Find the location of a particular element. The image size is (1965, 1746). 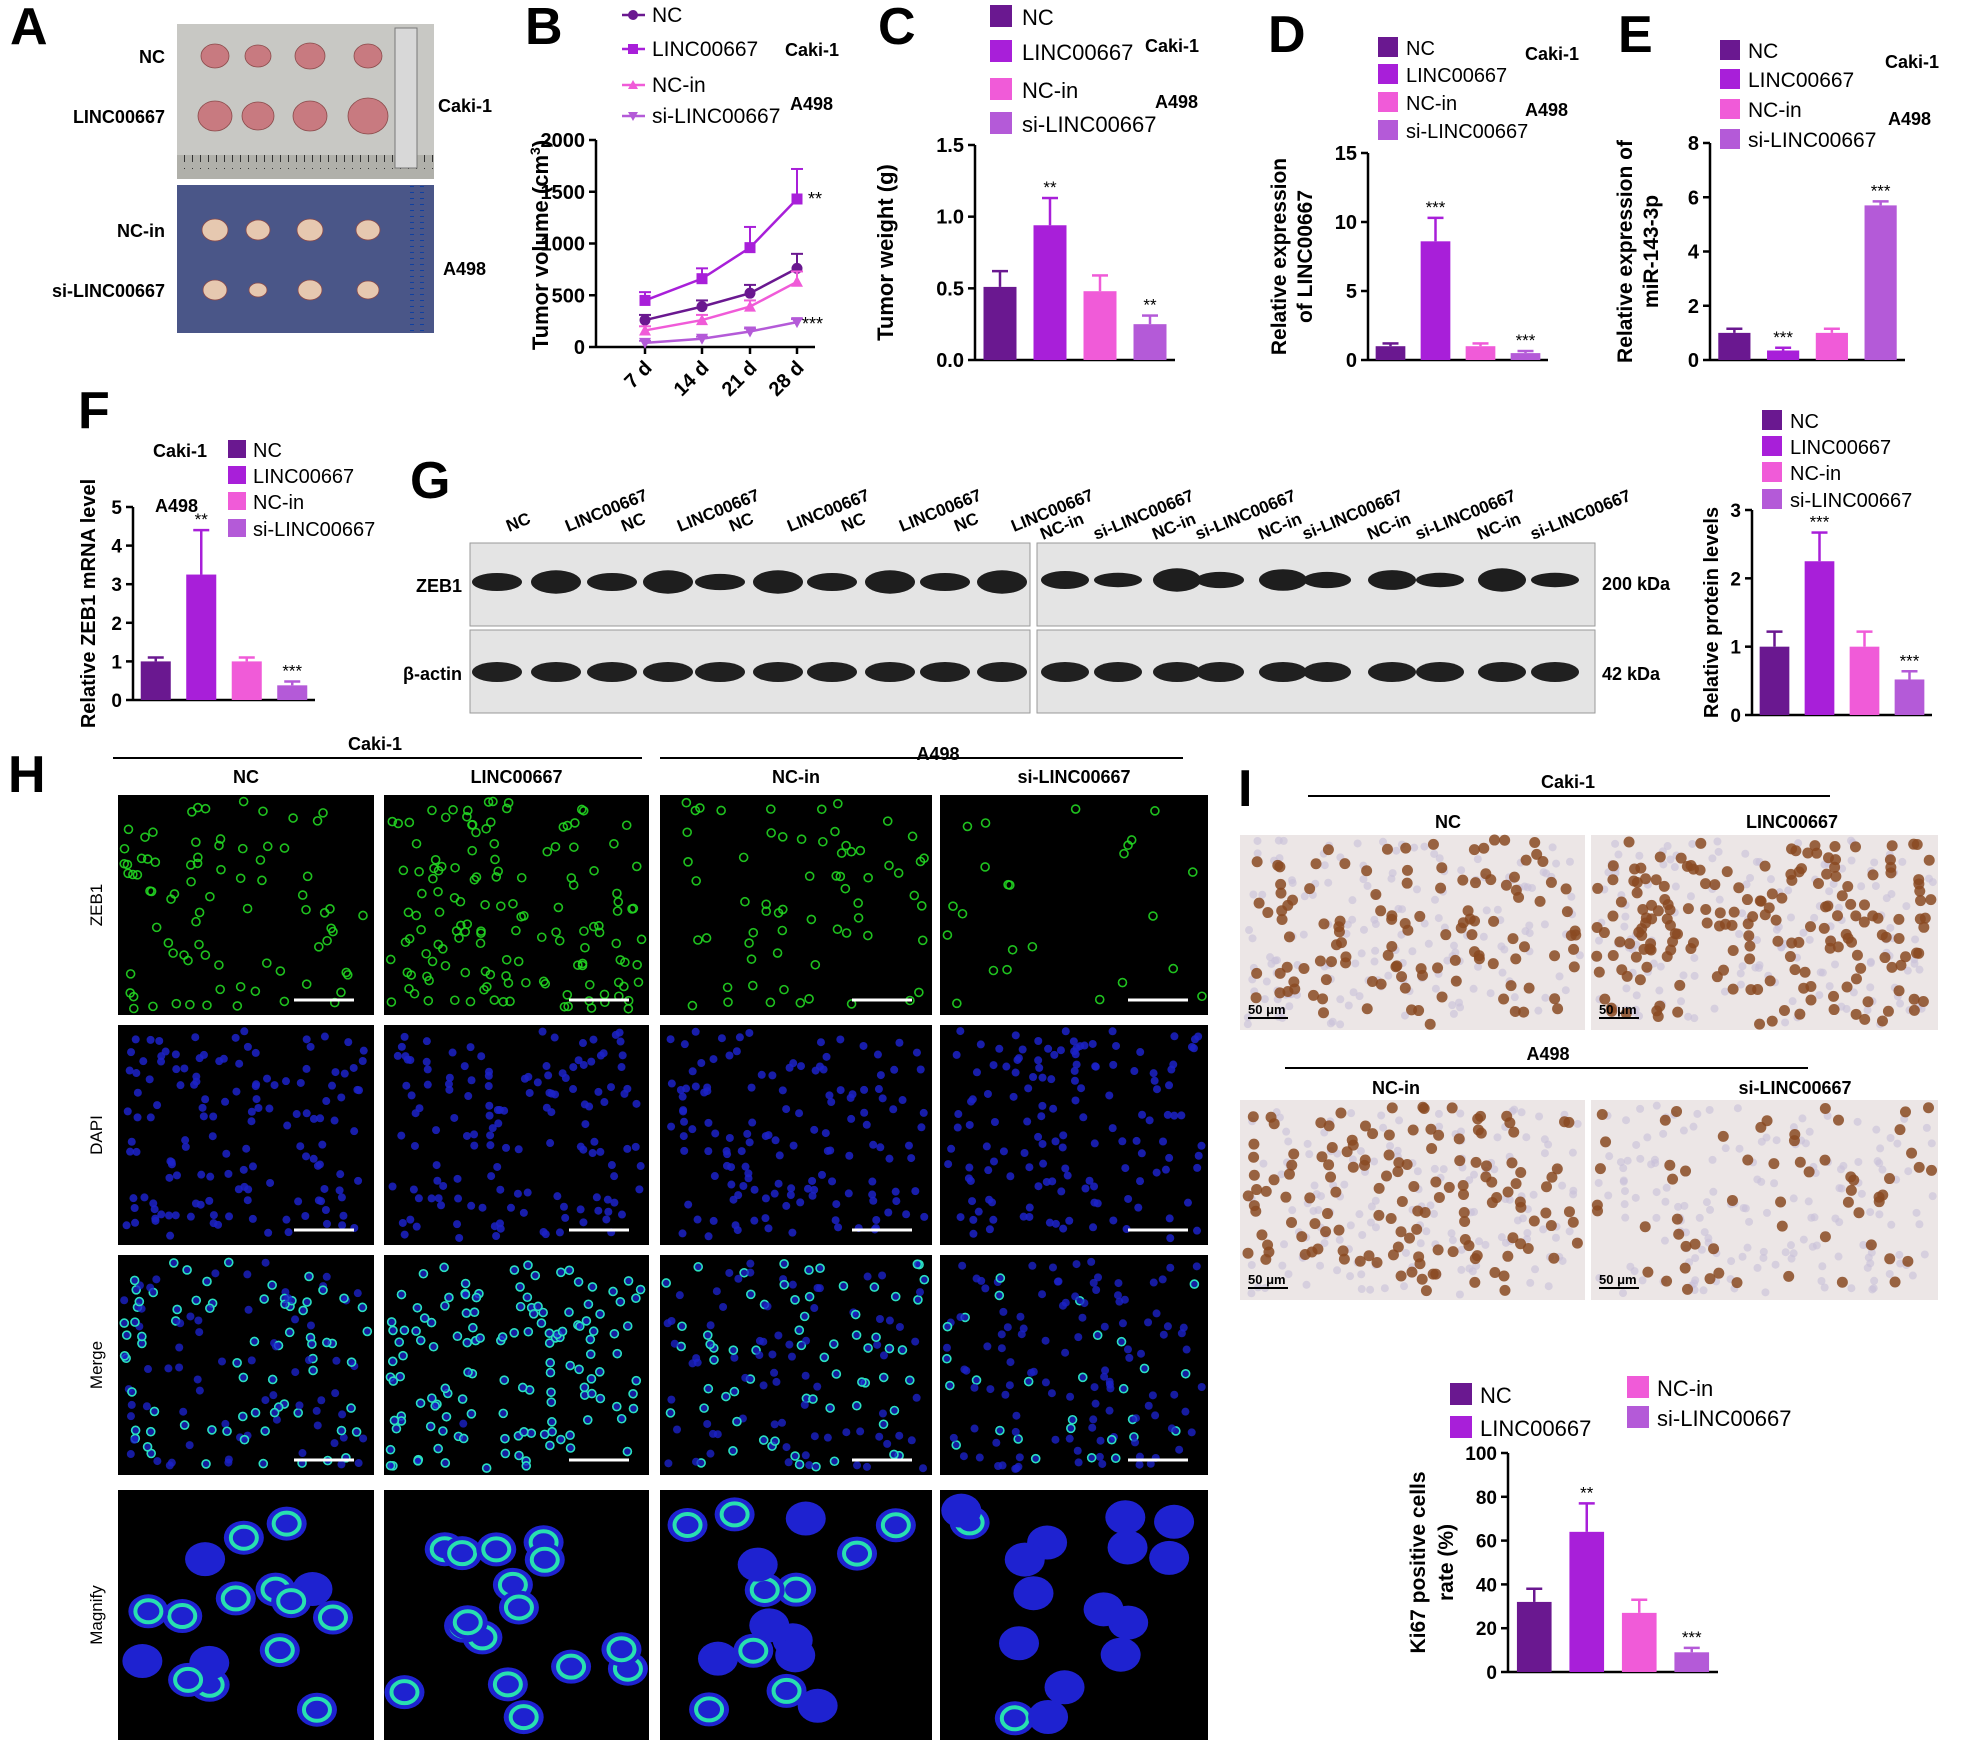

y-tick-label: 1000 is located at coordinates (563, 245).